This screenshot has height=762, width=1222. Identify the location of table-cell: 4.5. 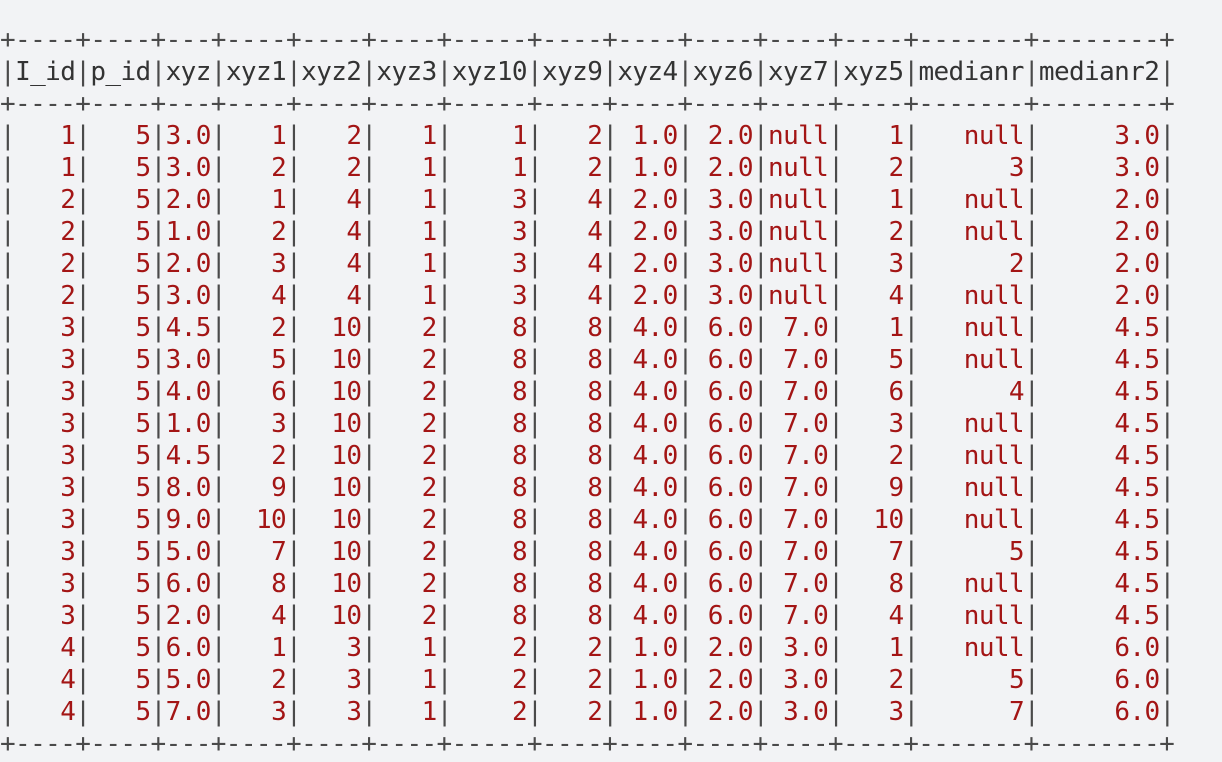
(1137, 520).